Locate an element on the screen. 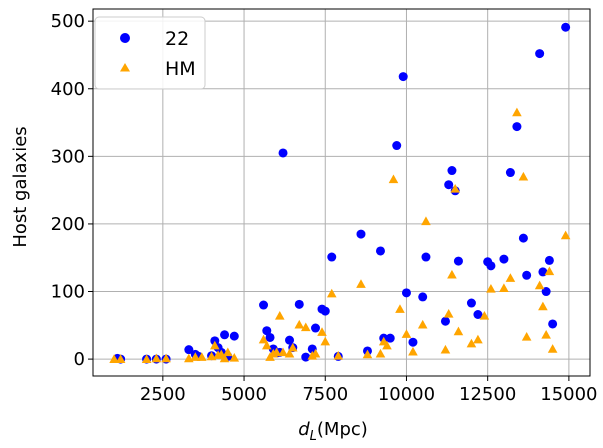 This screenshot has width=603, height=448. y-tick-label: 200 is located at coordinates (68, 224).